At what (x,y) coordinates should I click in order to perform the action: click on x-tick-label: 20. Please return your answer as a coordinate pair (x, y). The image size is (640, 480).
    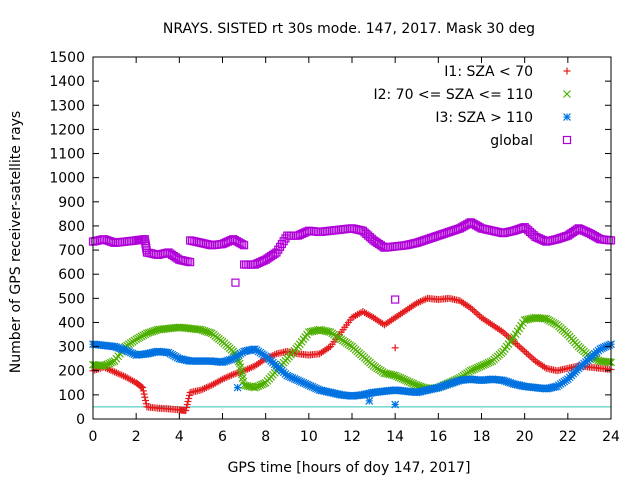
    Looking at the image, I should click on (525, 437).